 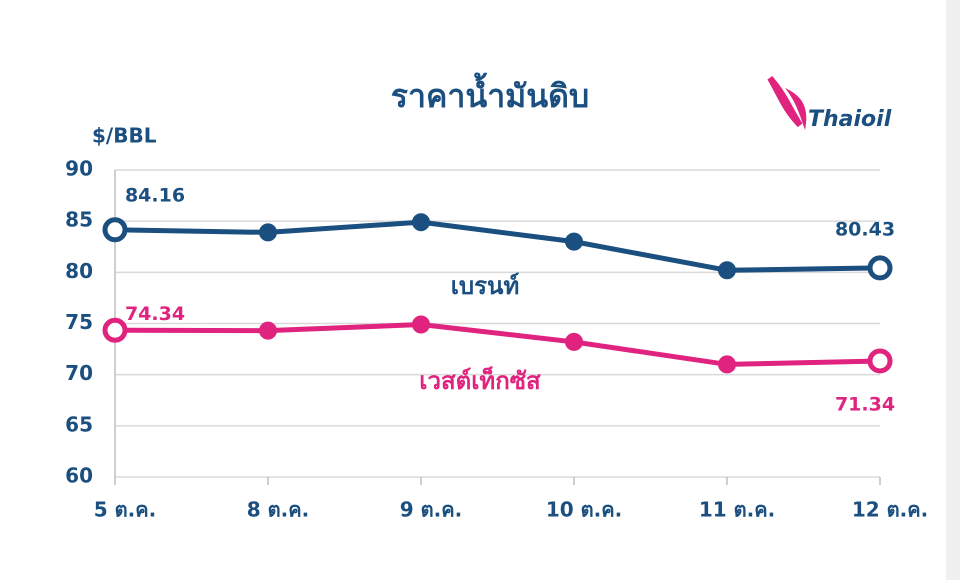 What do you see at coordinates (890, 510) in the screenshot?
I see `x-tick-label: 12 ต.ค.` at bounding box center [890, 510].